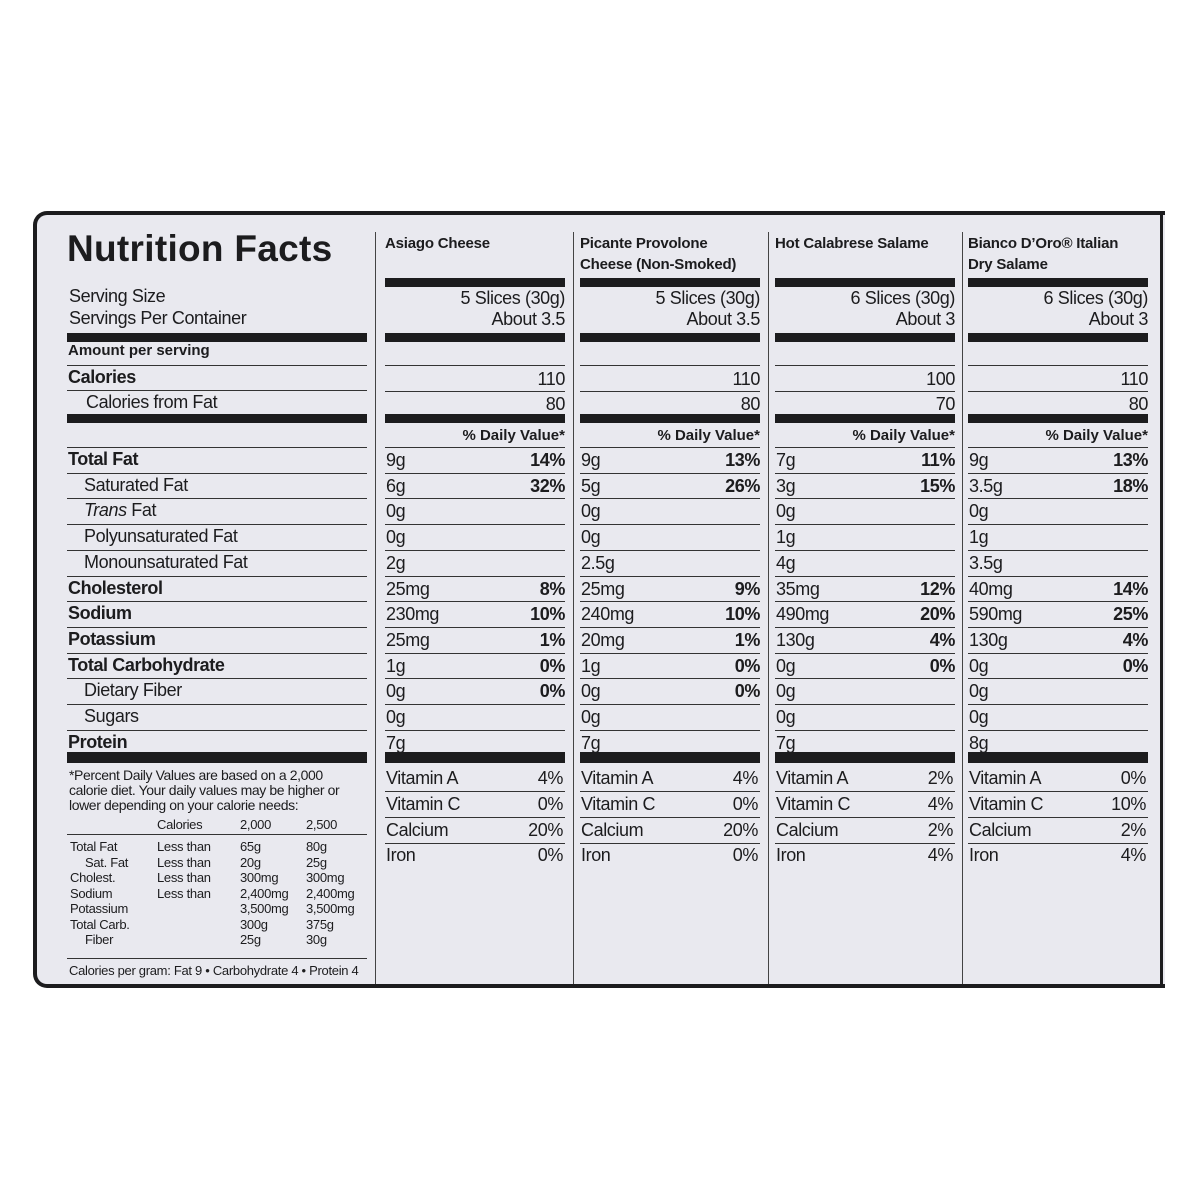  Describe the element at coordinates (708, 298) in the screenshot. I see `serving-size: 5 Slices (30g)` at that location.